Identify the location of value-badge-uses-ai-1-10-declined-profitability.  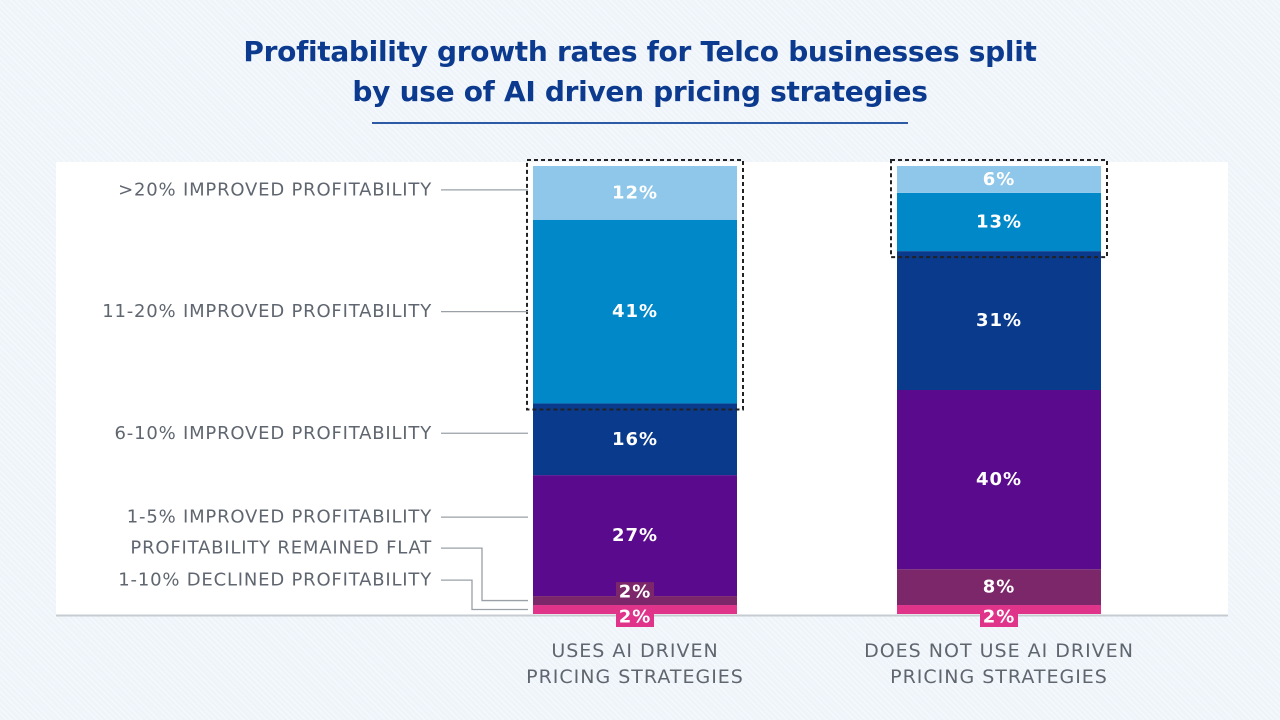
(635, 617).